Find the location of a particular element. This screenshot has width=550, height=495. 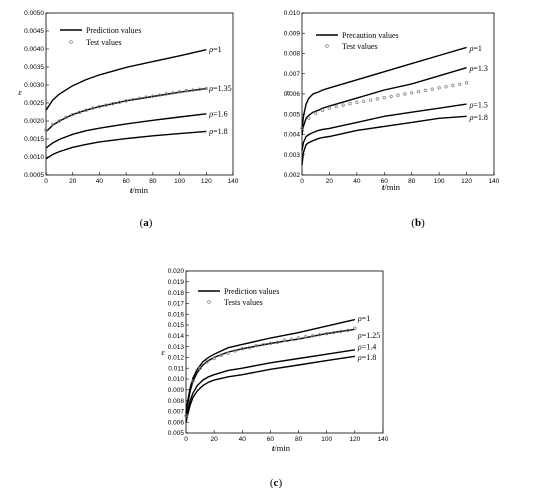

panel-caption: (c) is located at coordinates (276, 483).